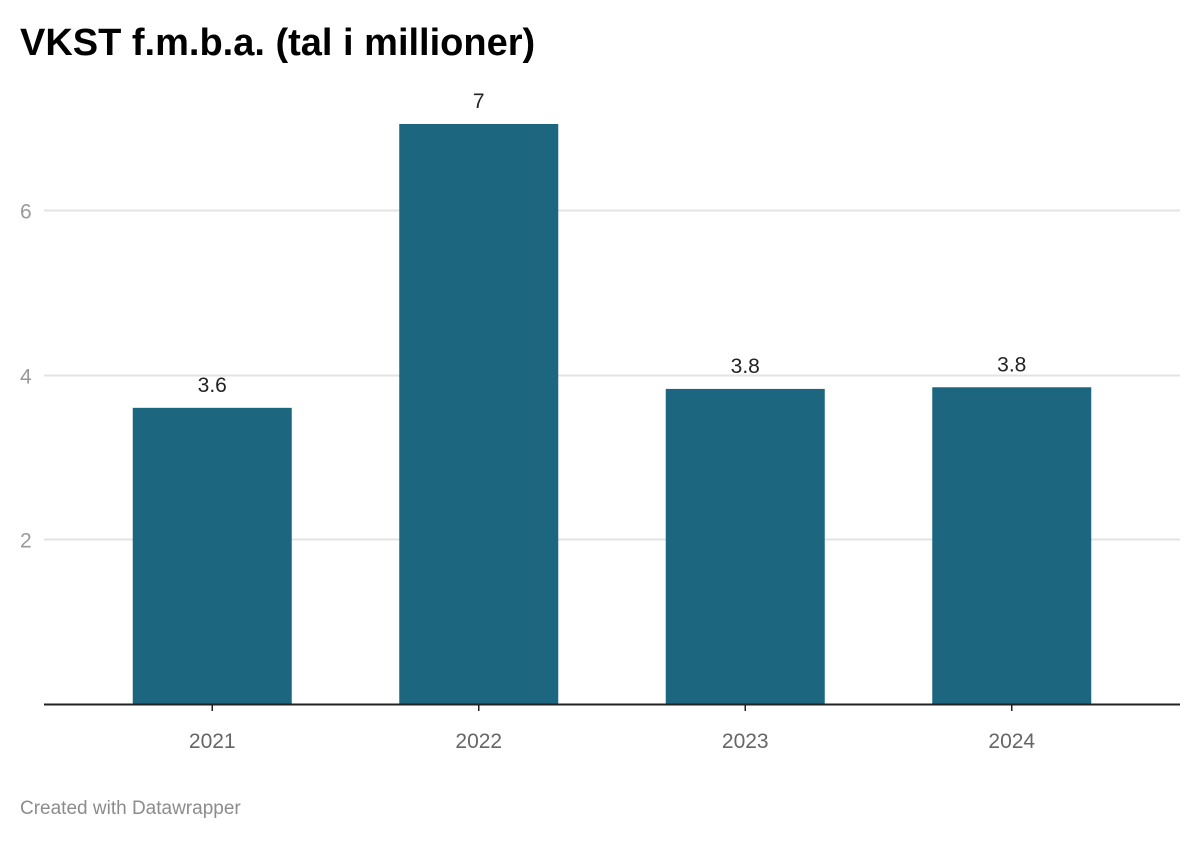 This screenshot has height=842, width=1200. I want to click on x-tick-label: 2022, so click(478, 741).